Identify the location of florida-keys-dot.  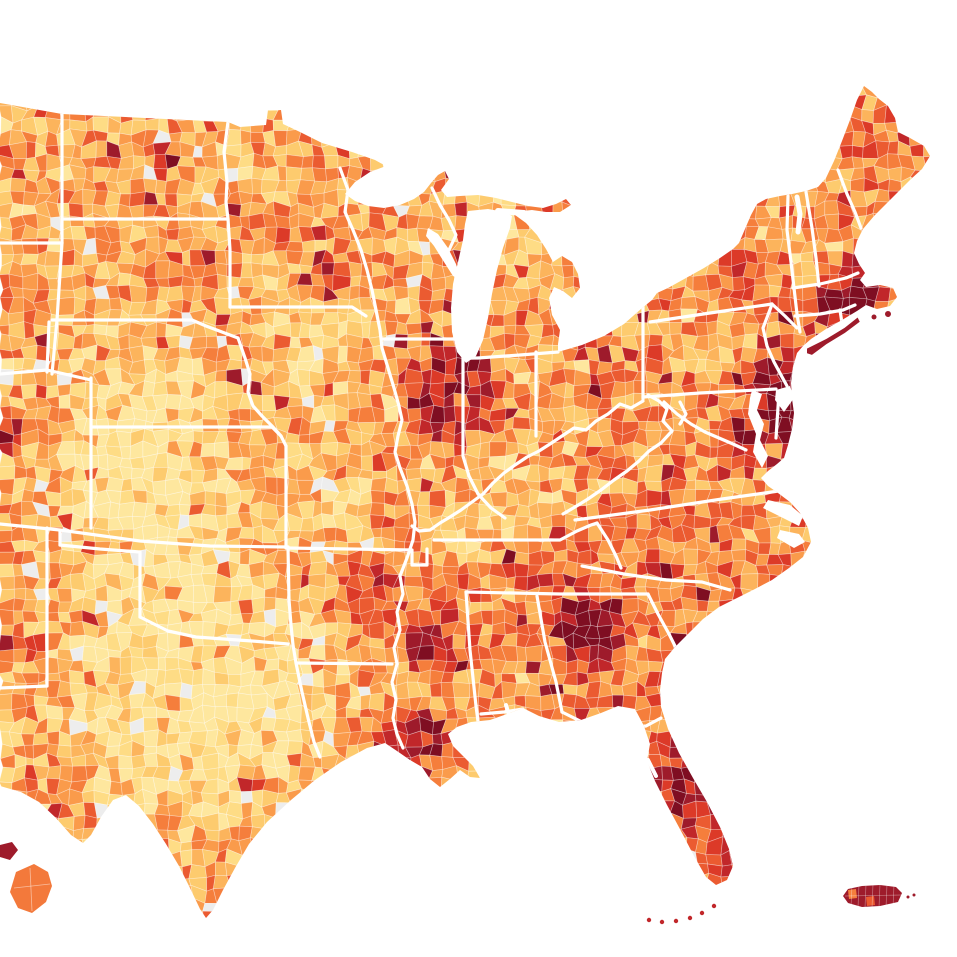
(649, 920).